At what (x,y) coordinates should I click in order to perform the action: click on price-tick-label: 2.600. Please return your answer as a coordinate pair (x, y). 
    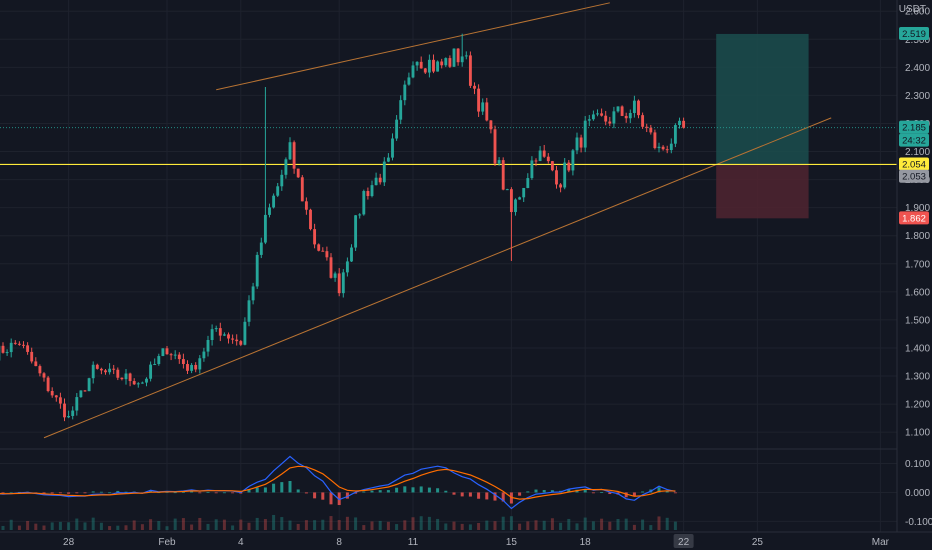
    Looking at the image, I should click on (917, 12).